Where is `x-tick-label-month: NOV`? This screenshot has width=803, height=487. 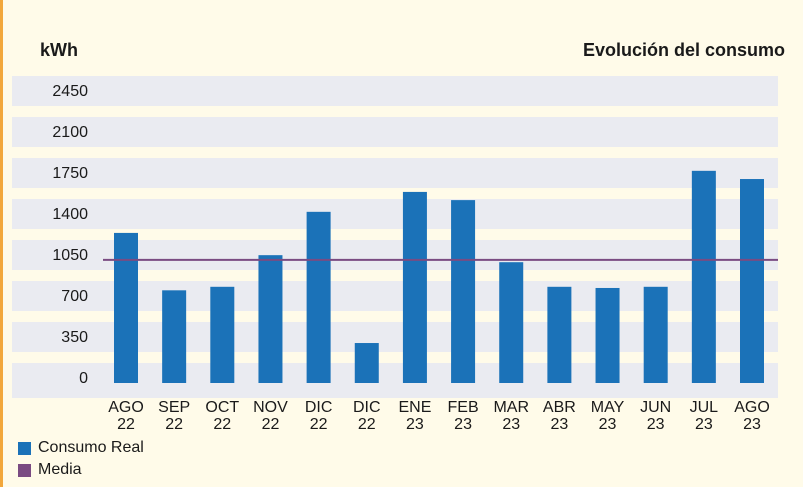 x-tick-label-month: NOV is located at coordinates (270, 407).